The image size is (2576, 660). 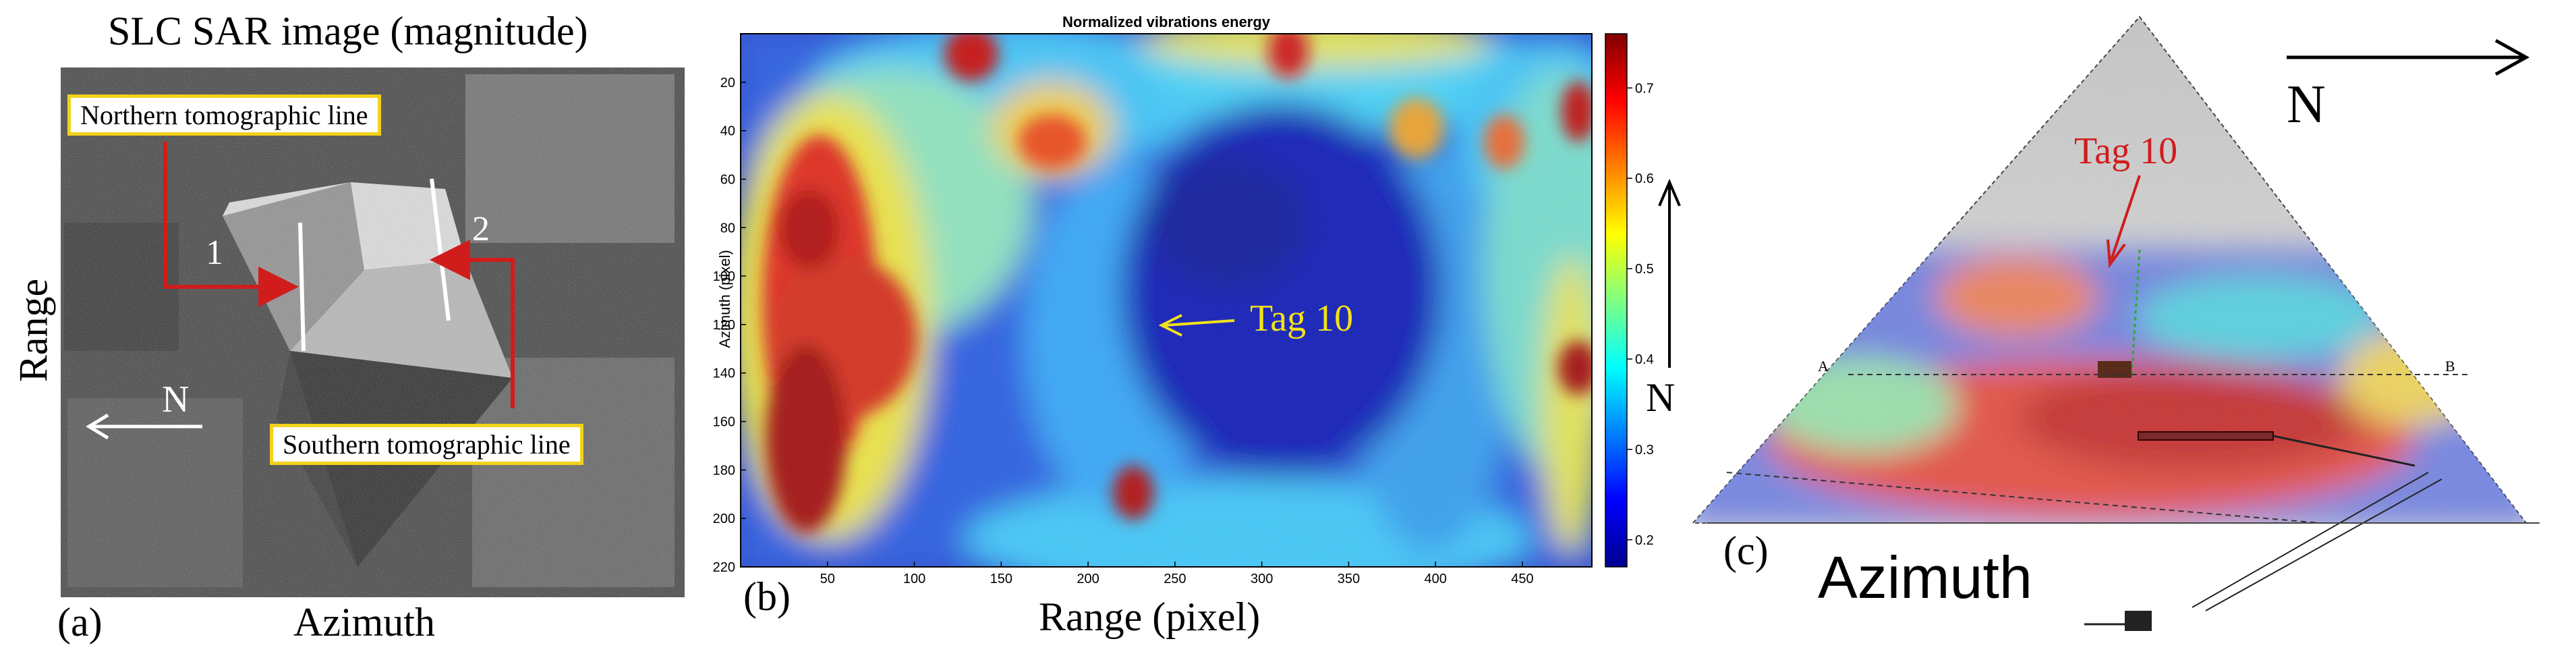 I want to click on x-tick-label: 250, so click(x=1175, y=579).